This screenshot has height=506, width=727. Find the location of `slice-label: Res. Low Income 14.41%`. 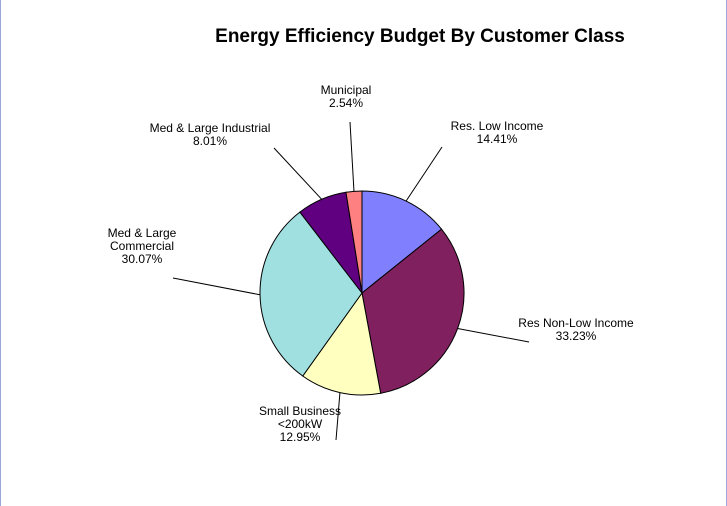

slice-label: Res. Low Income 14.41% is located at coordinates (497, 132).